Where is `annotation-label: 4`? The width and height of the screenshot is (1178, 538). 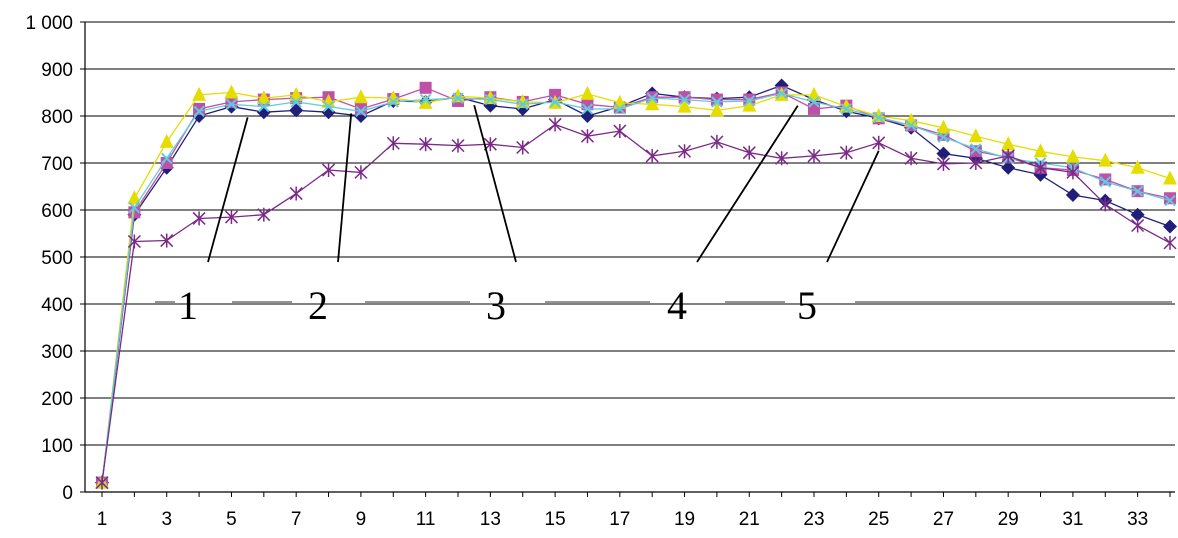
annotation-label: 4 is located at coordinates (677, 305).